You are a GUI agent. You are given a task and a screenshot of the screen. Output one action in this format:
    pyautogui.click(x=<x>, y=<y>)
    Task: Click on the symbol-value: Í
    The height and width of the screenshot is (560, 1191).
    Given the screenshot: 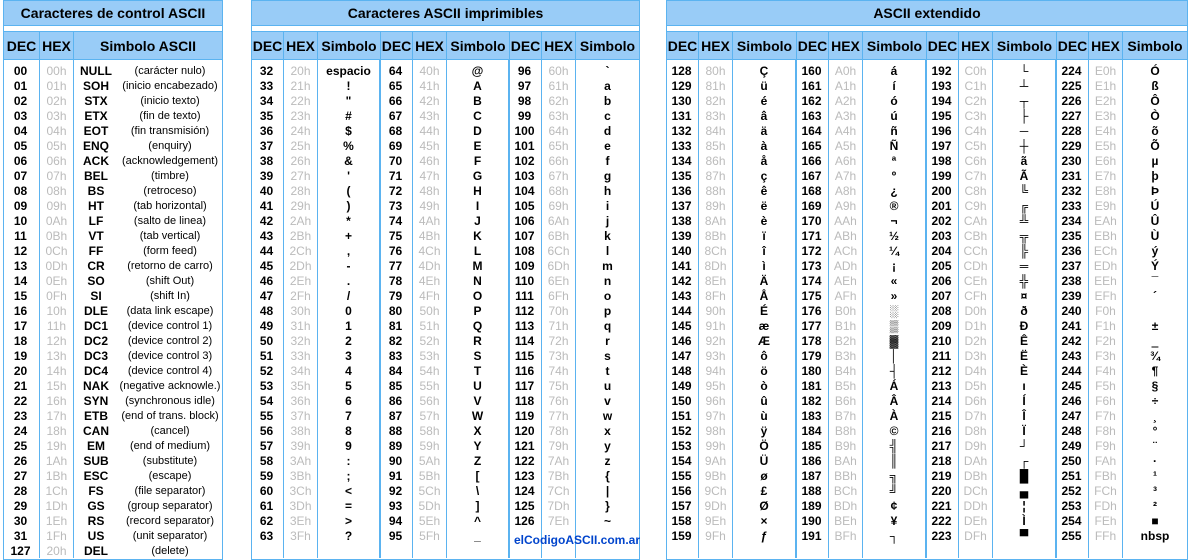 What is the action you would take?
    pyautogui.click(x=1024, y=401)
    